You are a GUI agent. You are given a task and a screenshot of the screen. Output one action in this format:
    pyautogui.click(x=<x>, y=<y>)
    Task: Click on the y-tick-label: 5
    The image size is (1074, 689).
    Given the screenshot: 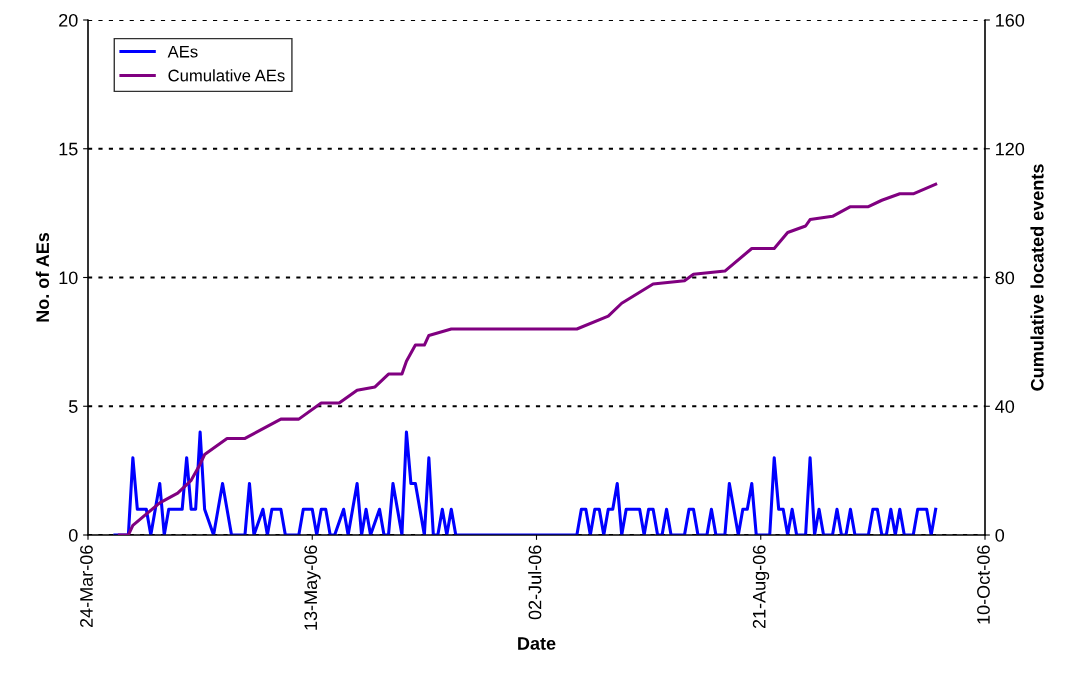 What is the action you would take?
    pyautogui.click(x=73, y=406)
    